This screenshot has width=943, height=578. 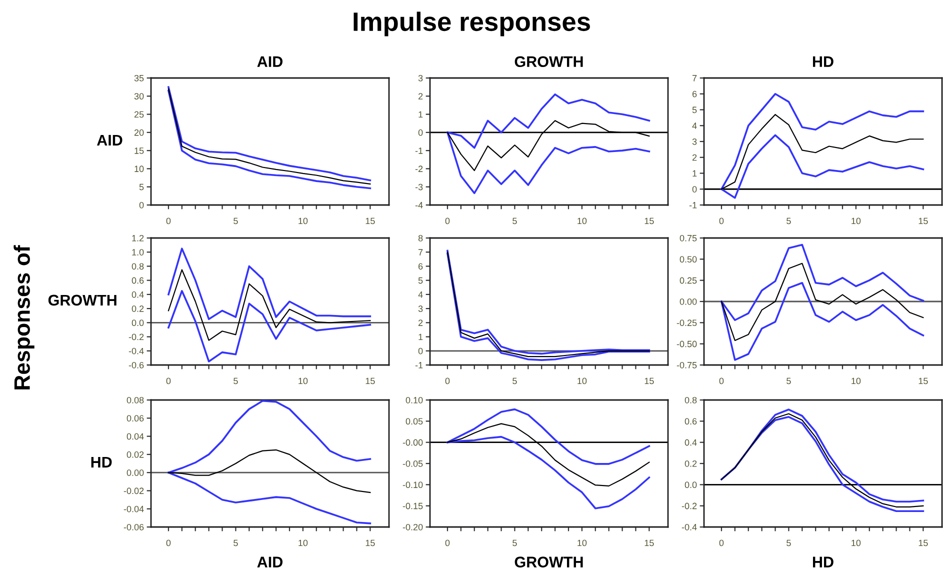 What do you see at coordinates (101, 462) in the screenshot?
I see `y-axis-title: HD` at bounding box center [101, 462].